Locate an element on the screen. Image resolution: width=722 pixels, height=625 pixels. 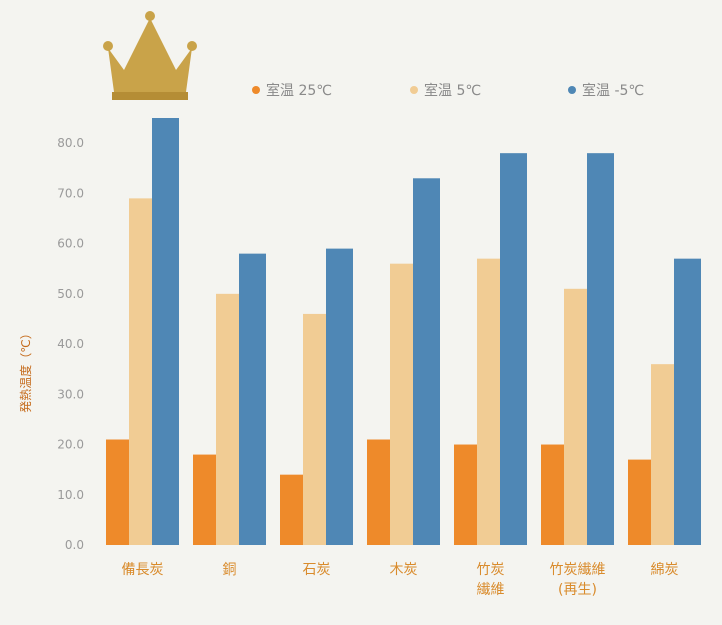
y-tick-label: 20.0 is located at coordinates (70, 445).